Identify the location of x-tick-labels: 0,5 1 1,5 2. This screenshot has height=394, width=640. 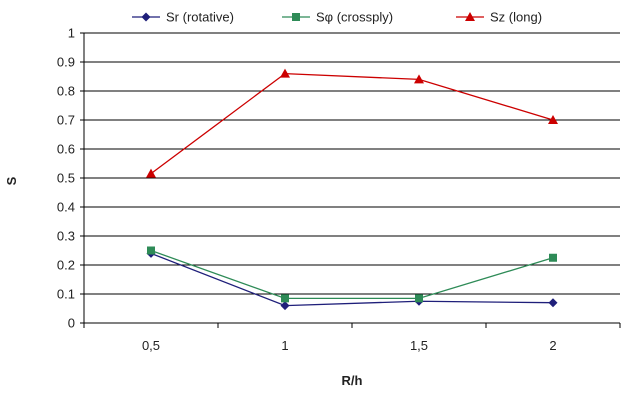
(349, 345).